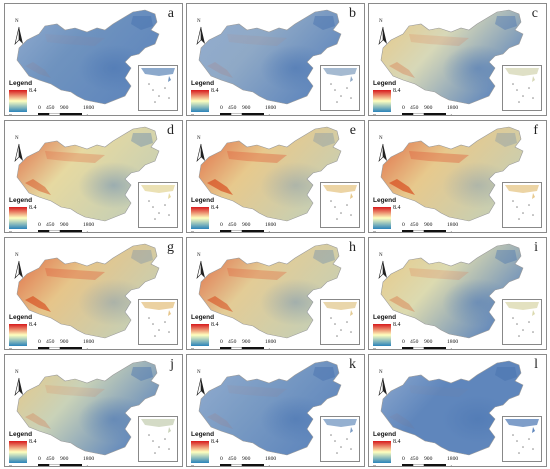  I want to click on map-panel-i: i N Legend 8.4 0 0 450 900 1800 Kilome, so click(457, 293).